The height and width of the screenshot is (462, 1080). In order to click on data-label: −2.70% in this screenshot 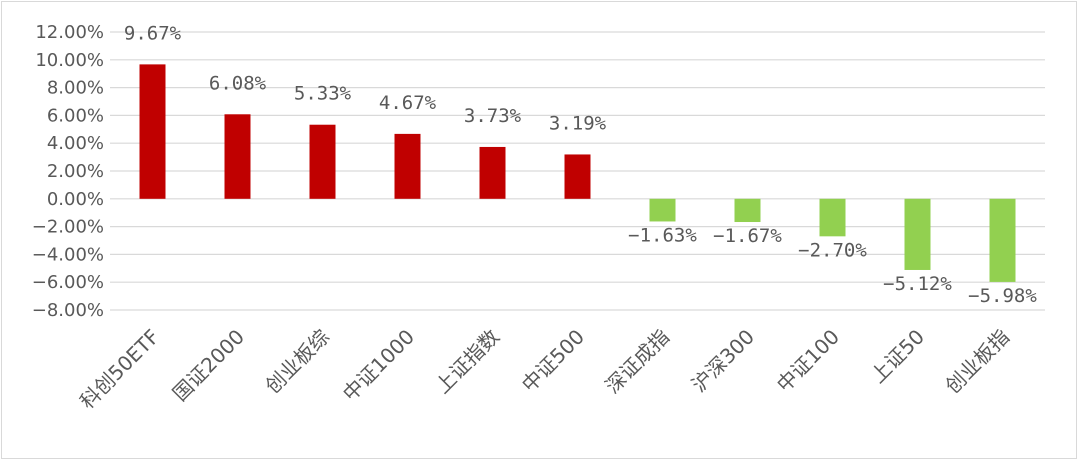, I will do `click(832, 250)`.